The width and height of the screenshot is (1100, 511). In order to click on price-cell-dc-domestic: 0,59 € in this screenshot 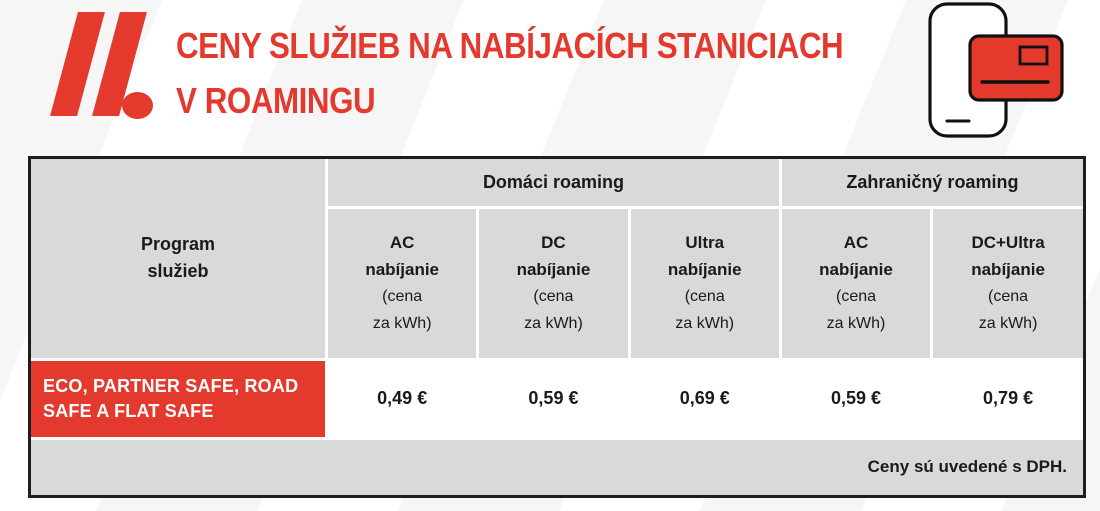, I will do `click(553, 398)`.